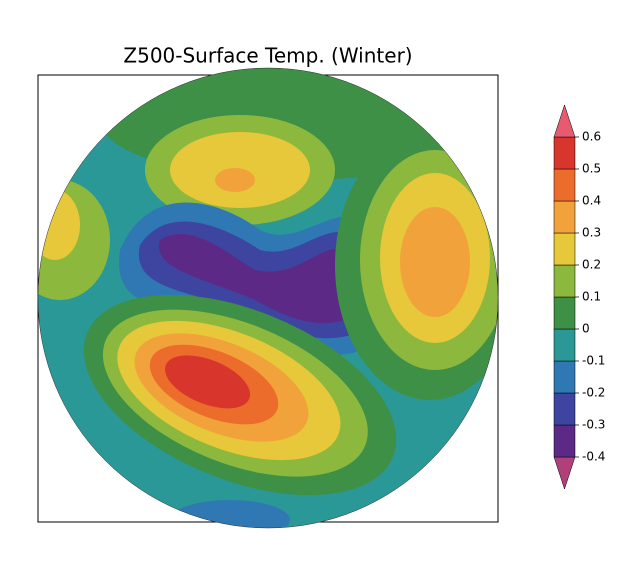  Describe the element at coordinates (564, 121) in the screenshot. I see `colorbar-extend-high` at that location.